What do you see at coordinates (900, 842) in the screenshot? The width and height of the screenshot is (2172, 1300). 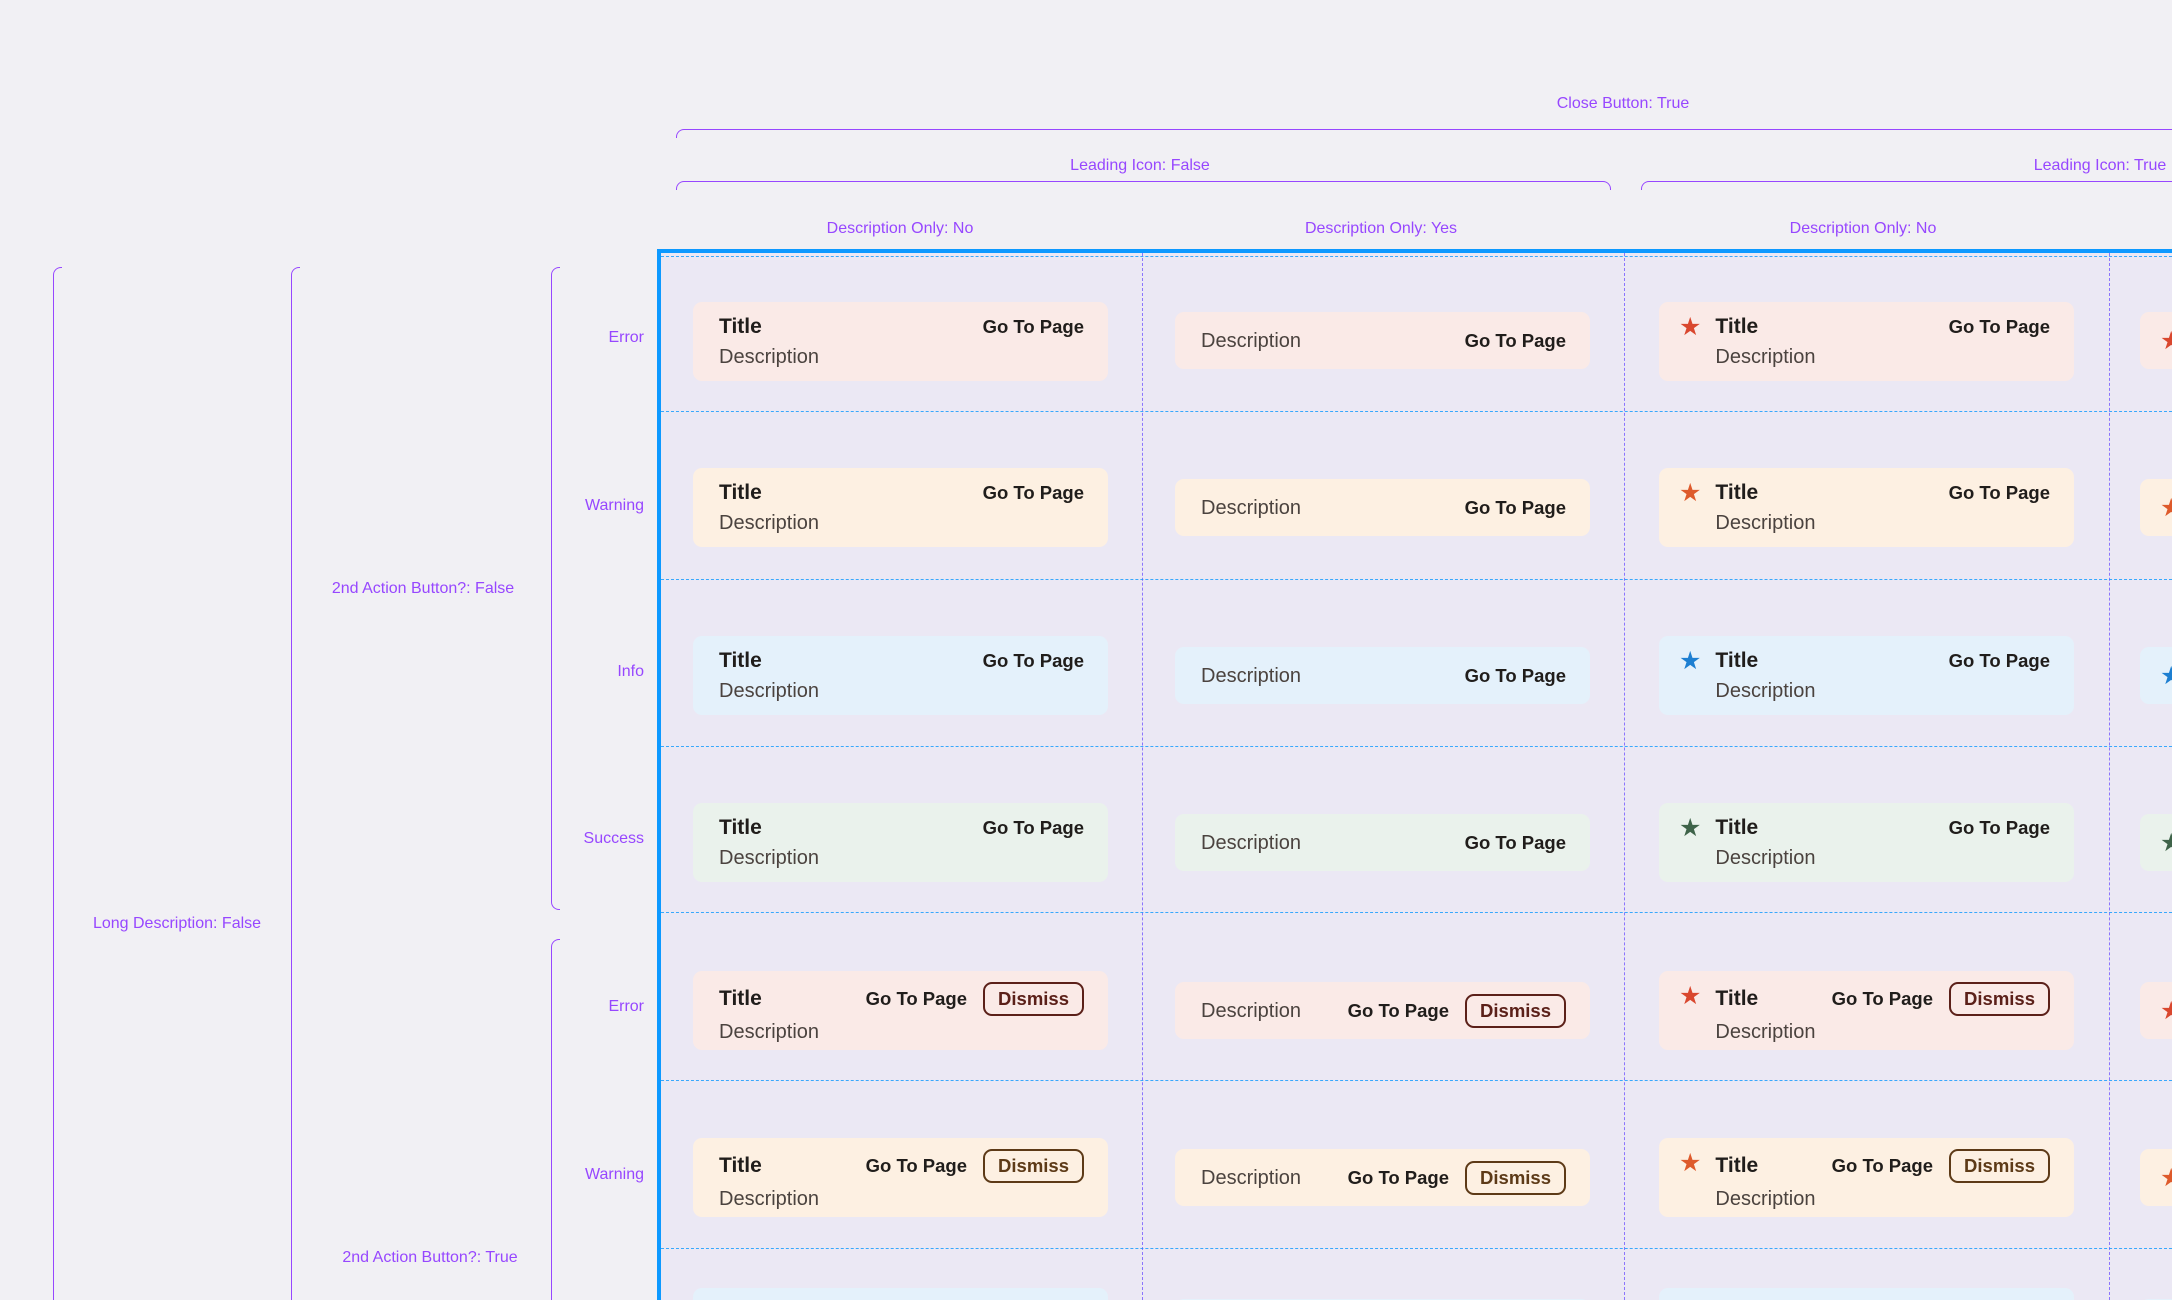 I see `alert-success-title: Title Go To Page Description` at bounding box center [900, 842].